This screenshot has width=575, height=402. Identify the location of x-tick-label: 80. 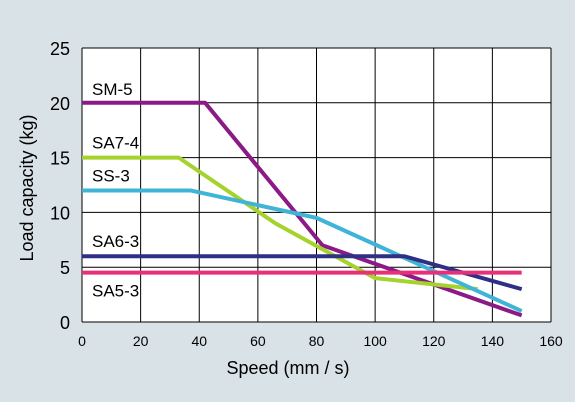
(317, 341).